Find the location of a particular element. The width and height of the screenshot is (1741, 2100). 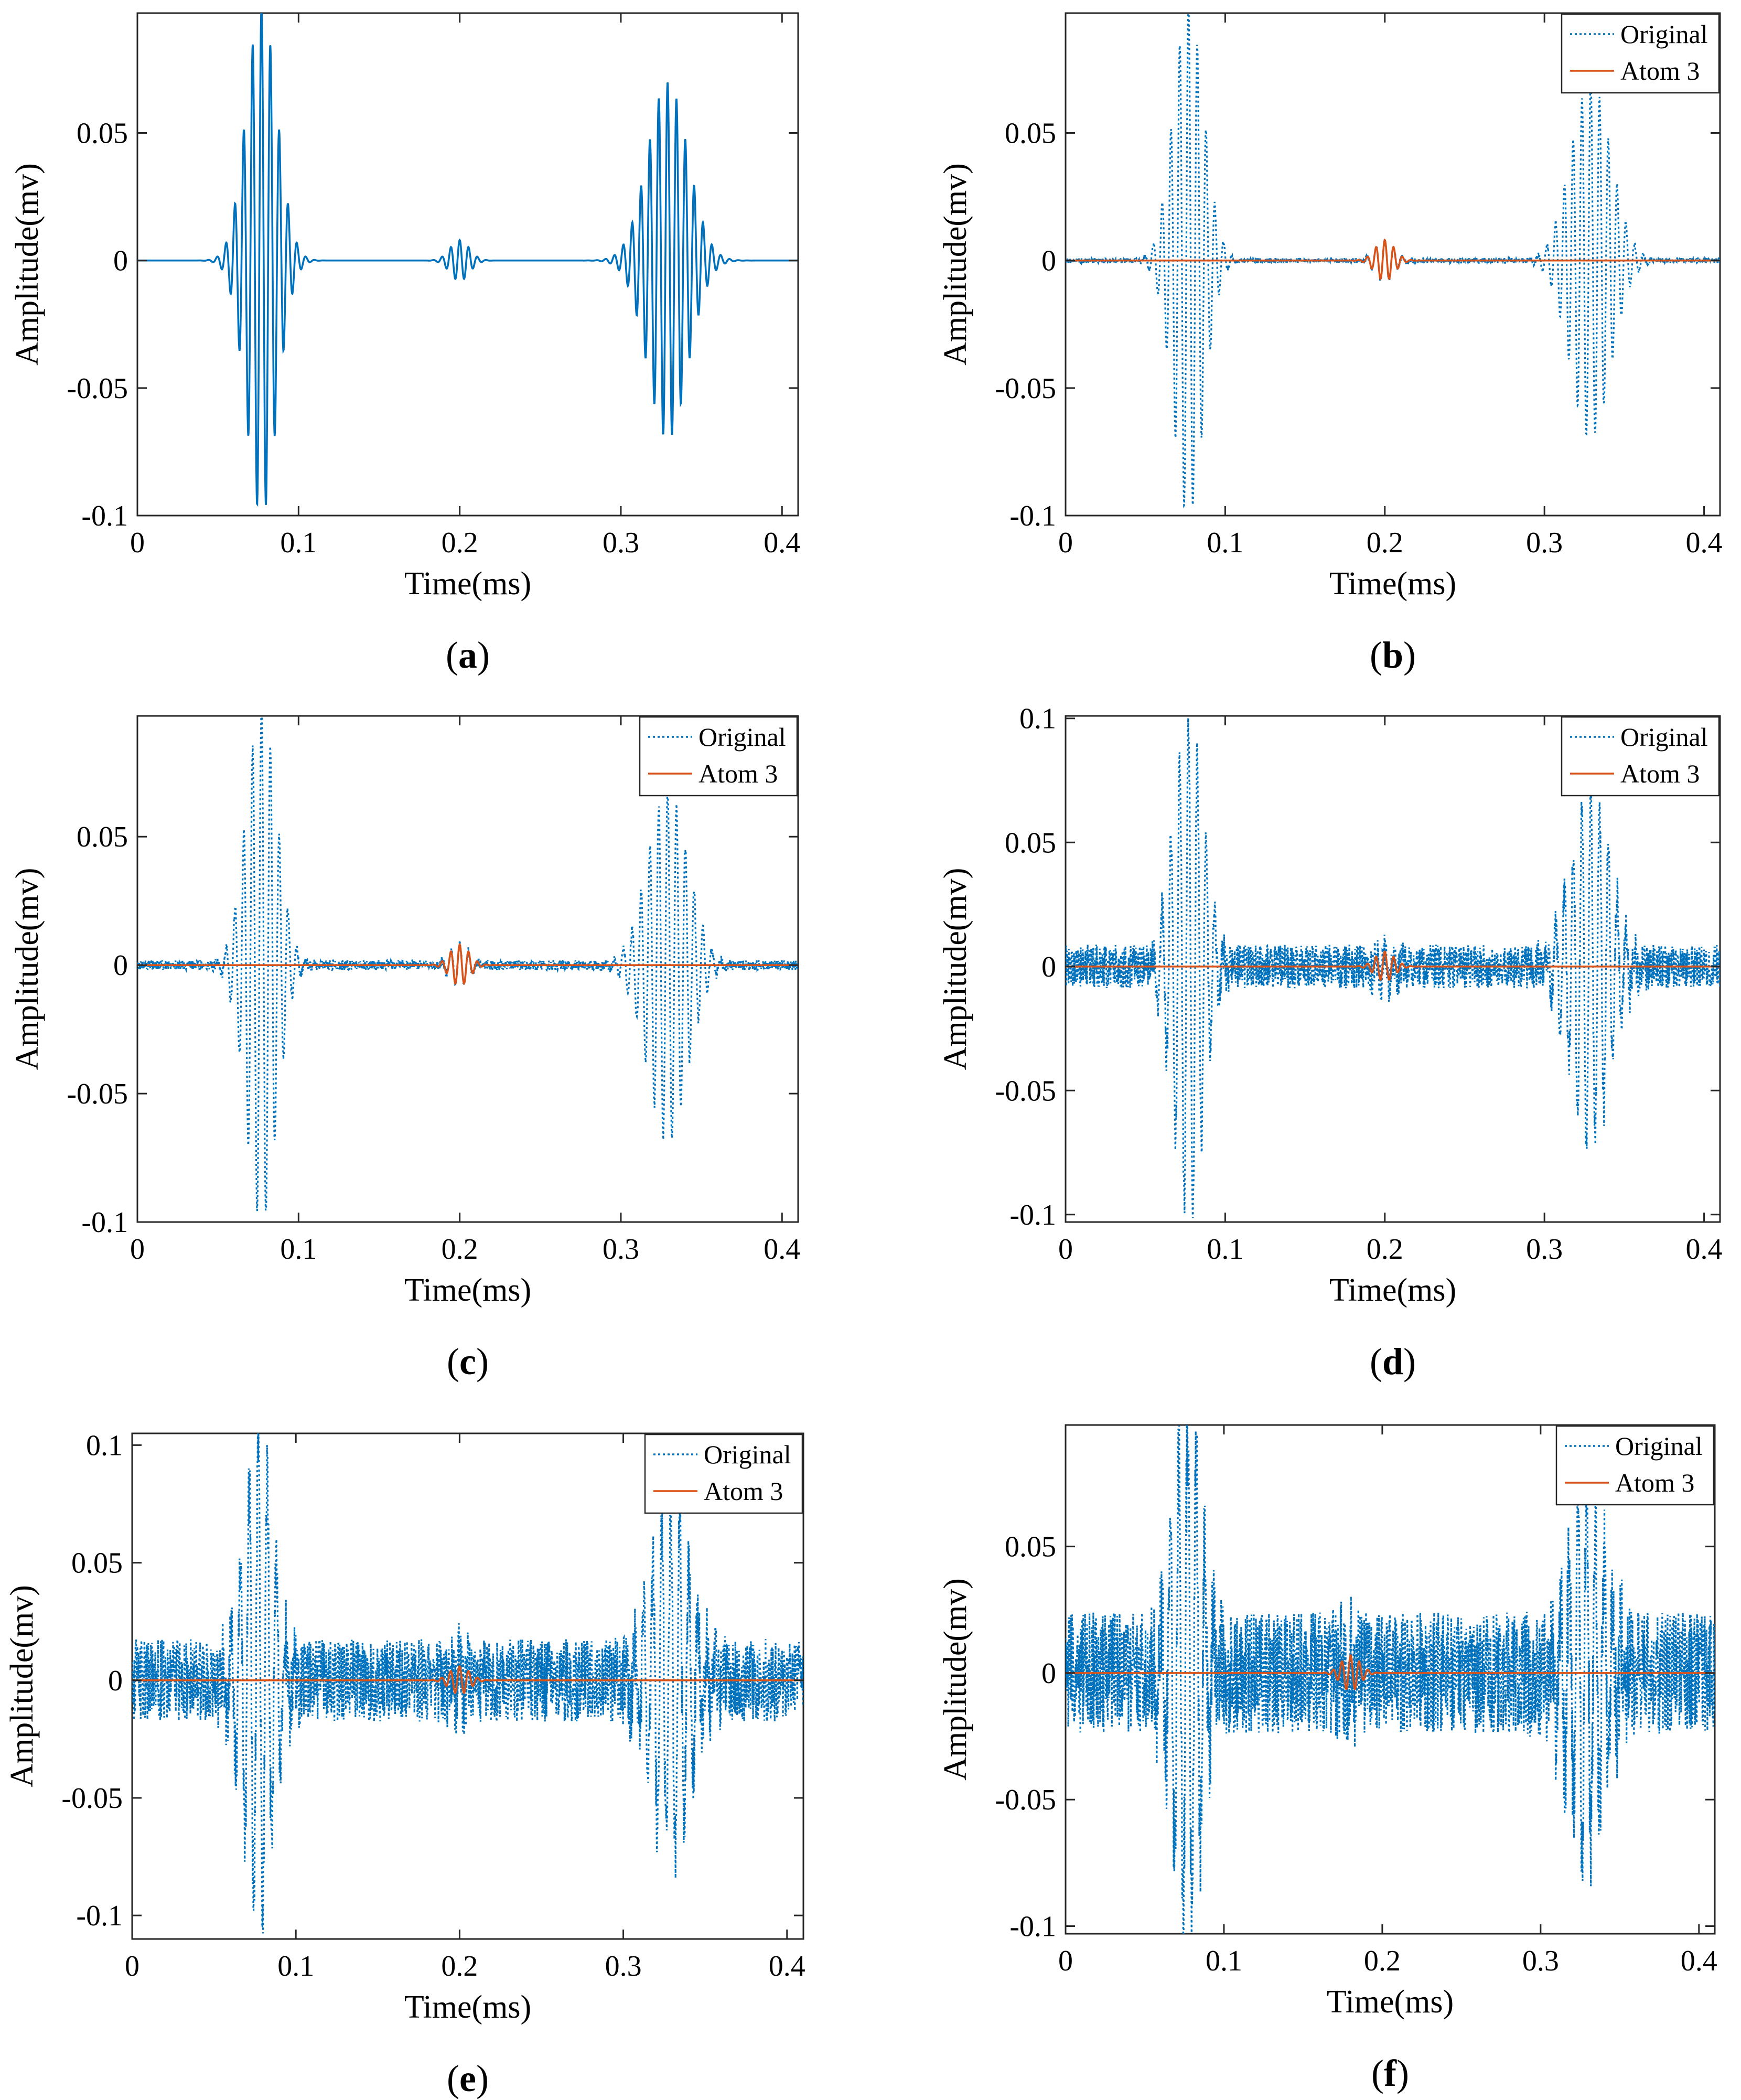

panel-caption-letter: f is located at coordinates (1390, 2073).